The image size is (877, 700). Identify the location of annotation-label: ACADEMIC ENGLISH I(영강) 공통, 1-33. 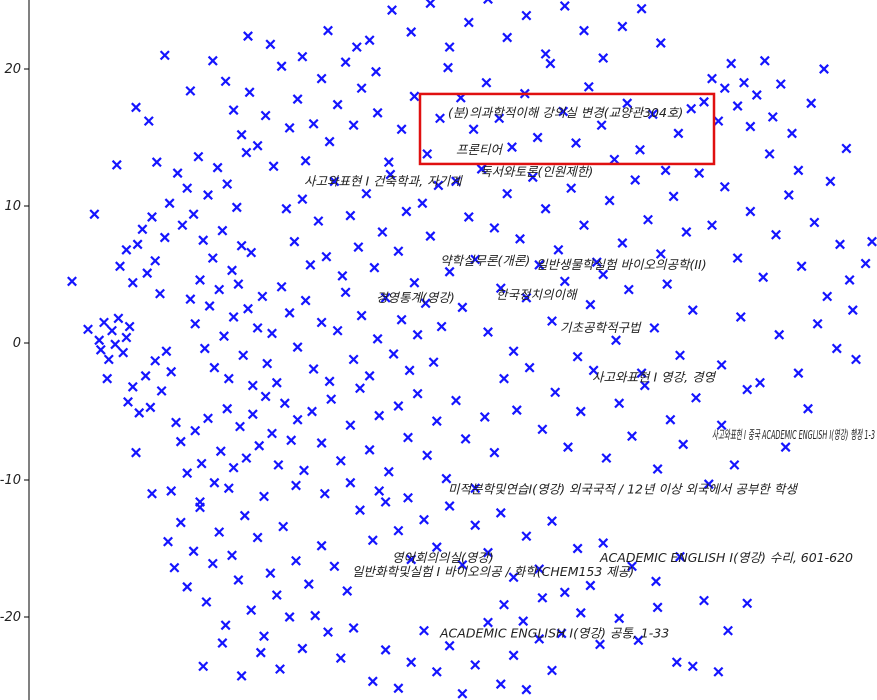
(554, 633).